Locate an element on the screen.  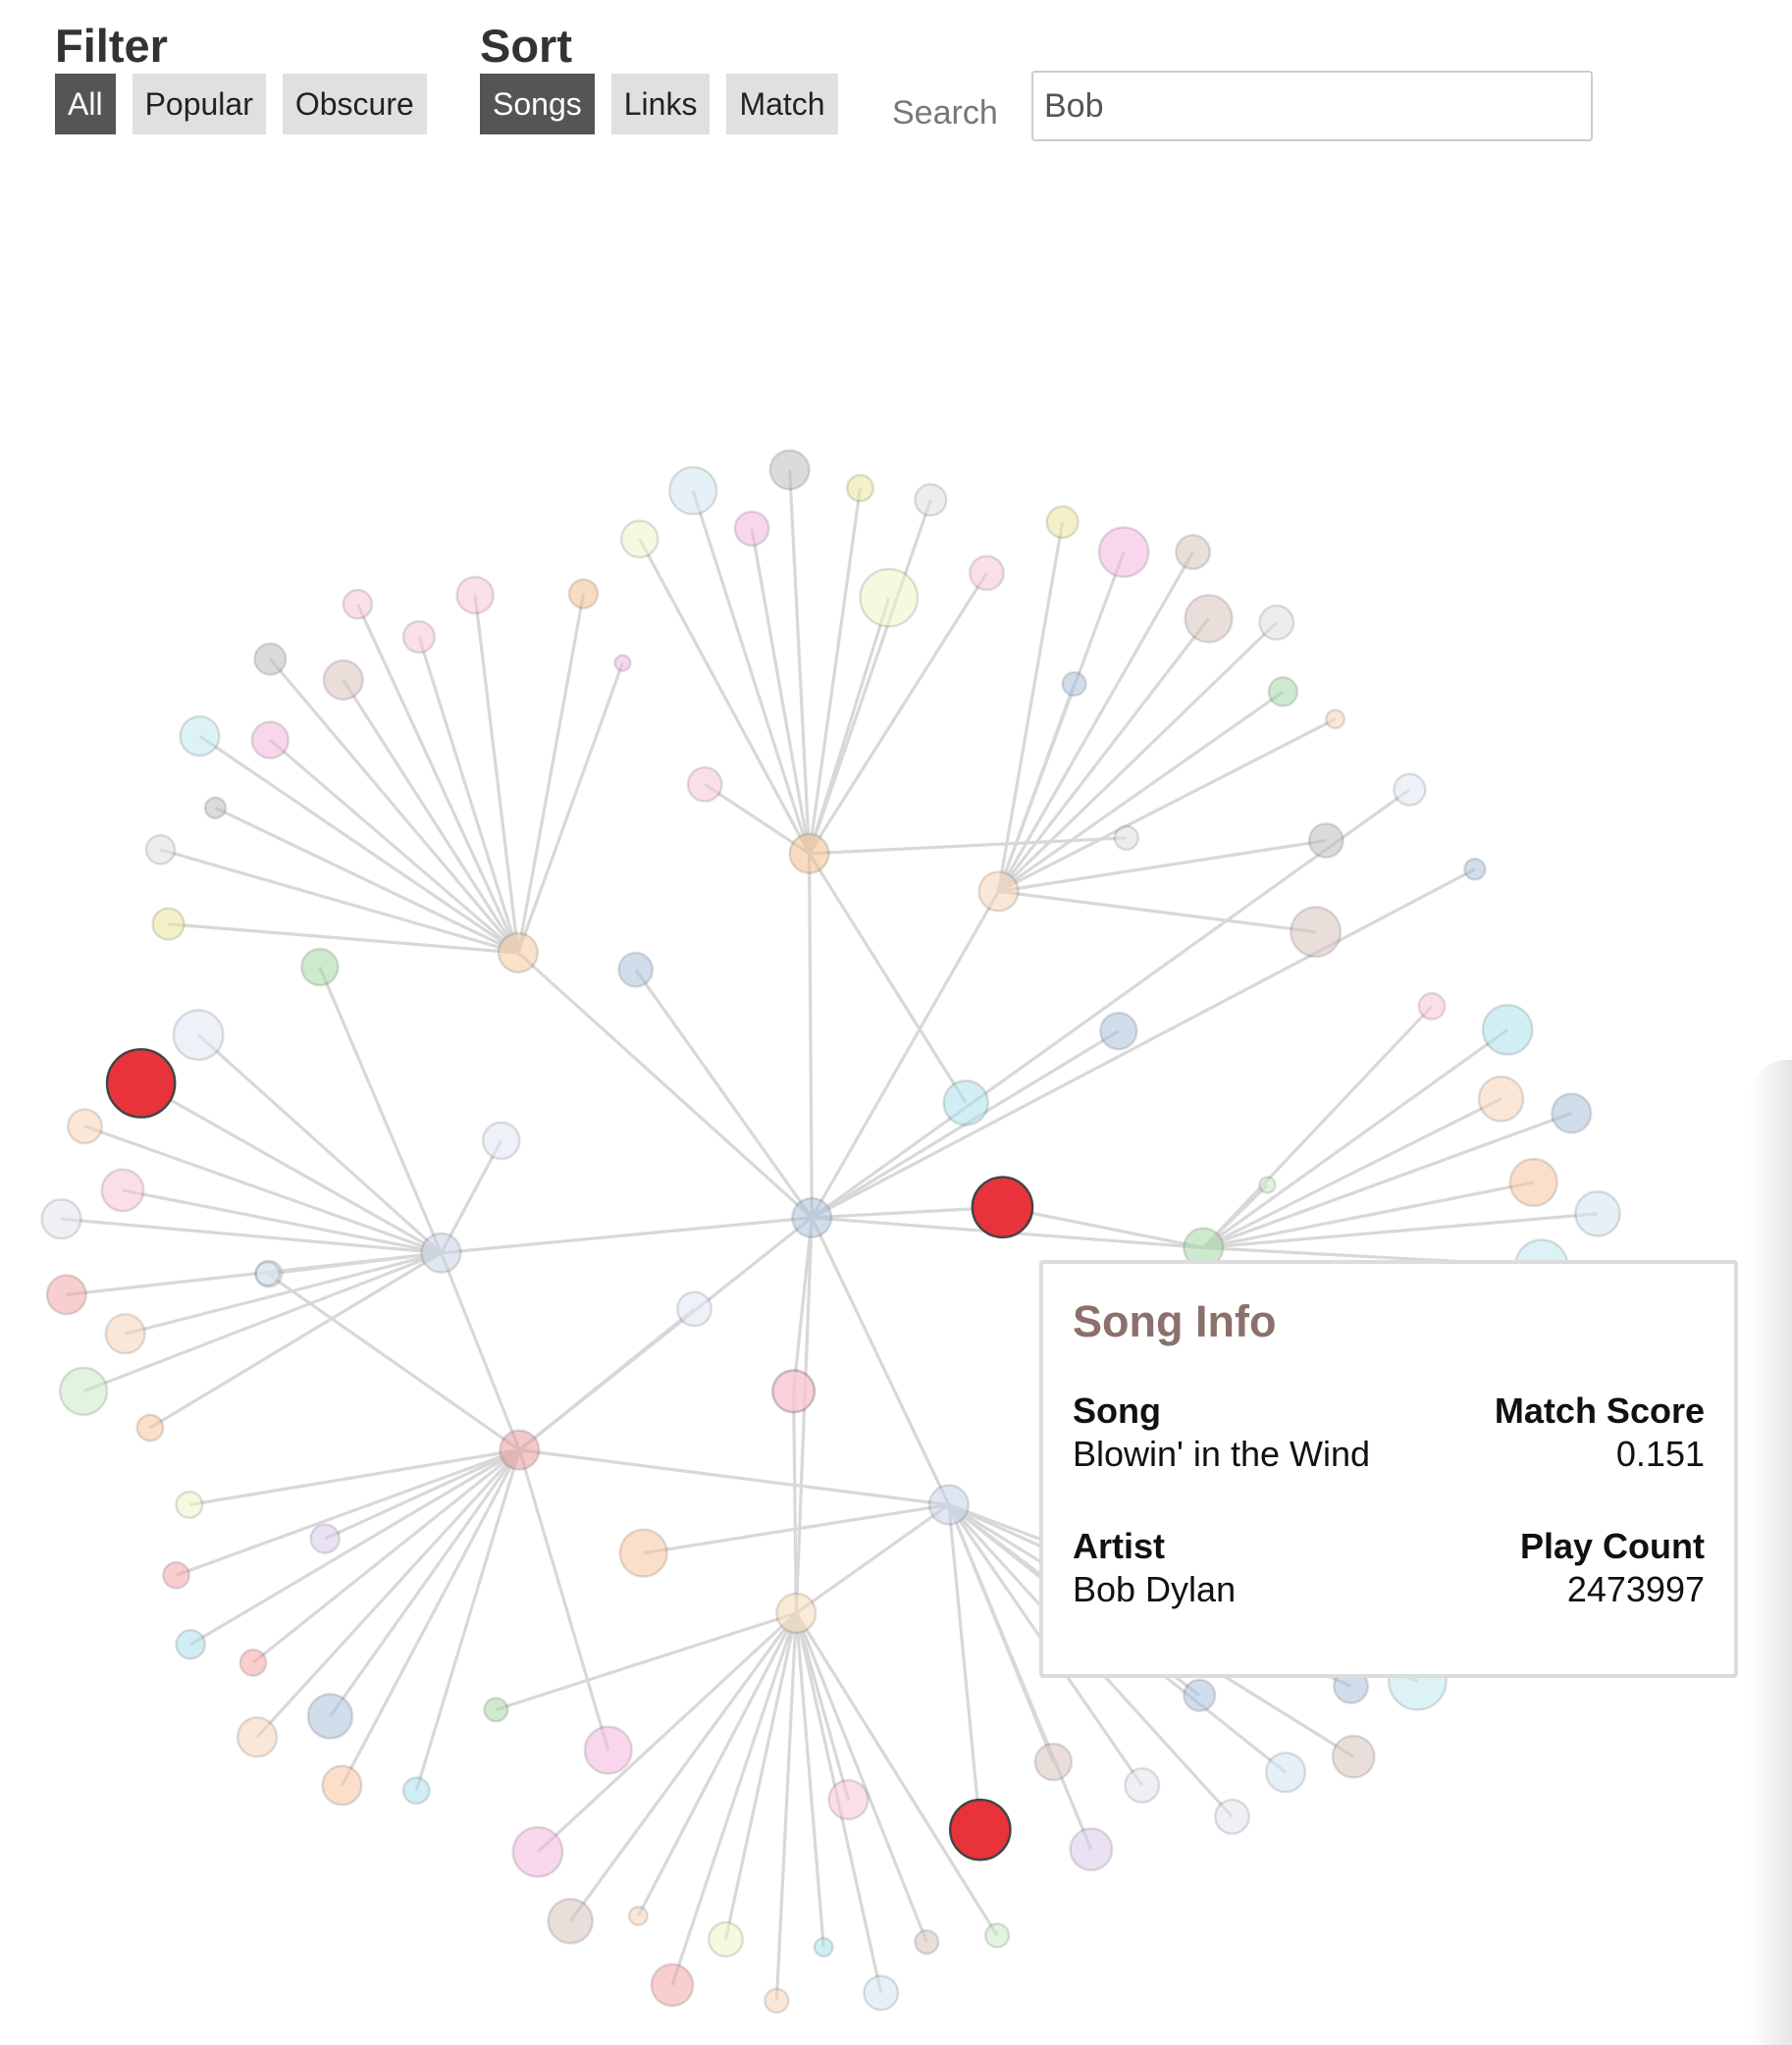
filter-popular-button: Popular is located at coordinates (199, 104).